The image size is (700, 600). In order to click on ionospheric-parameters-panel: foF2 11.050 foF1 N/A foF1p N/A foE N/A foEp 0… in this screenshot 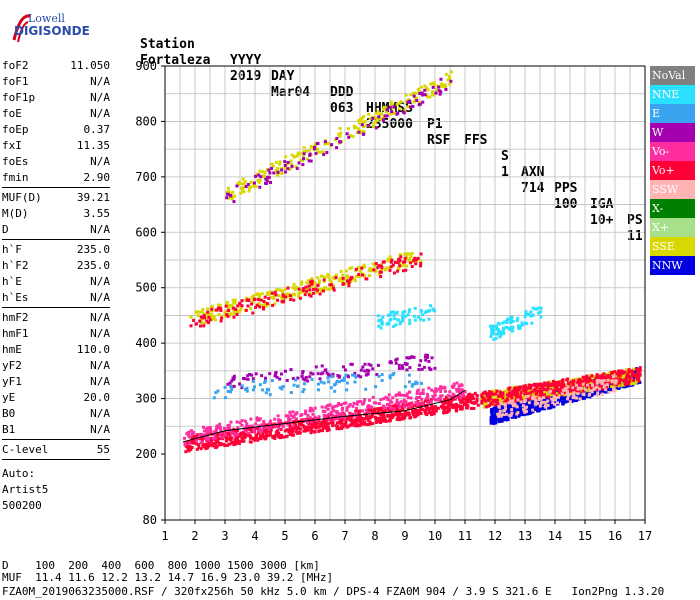, I will do `click(56, 286)`.